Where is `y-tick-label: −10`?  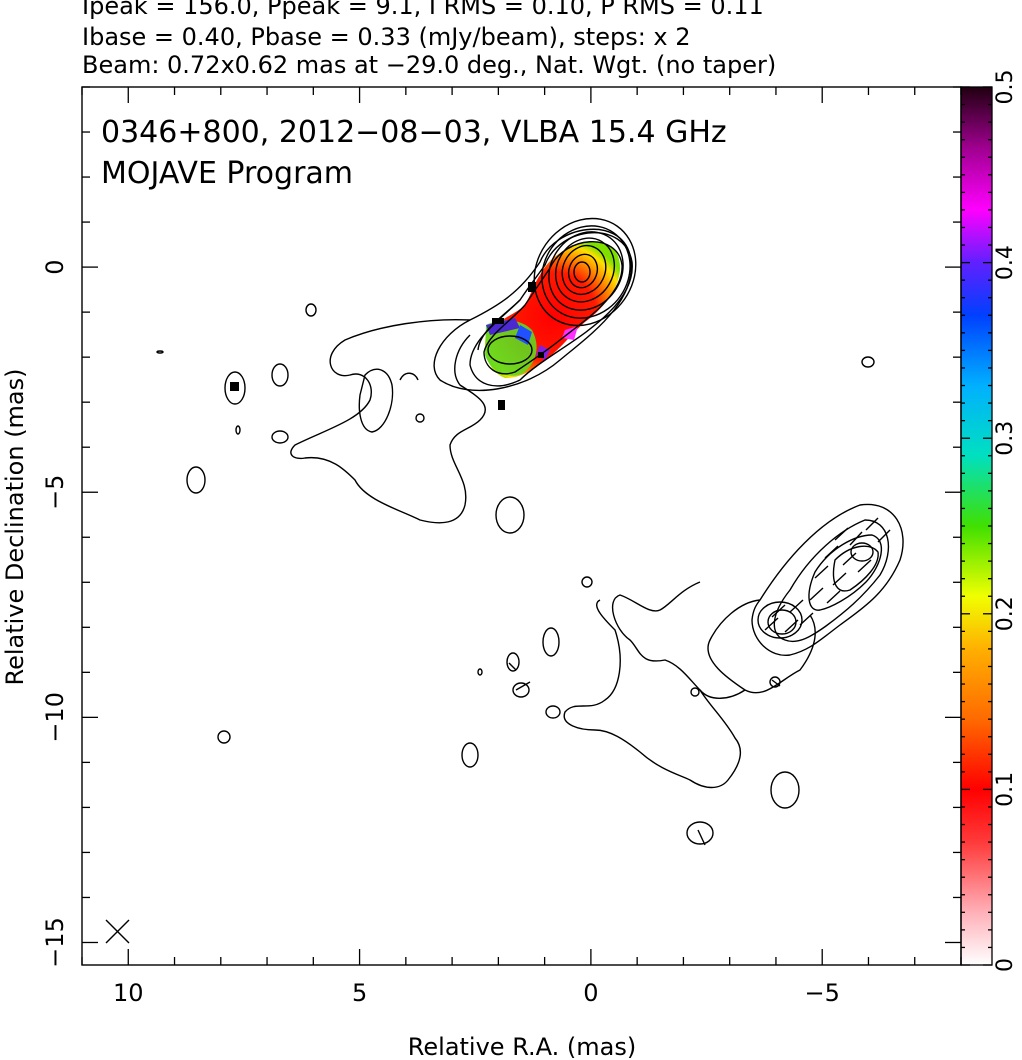 y-tick-label: −10 is located at coordinates (55, 717).